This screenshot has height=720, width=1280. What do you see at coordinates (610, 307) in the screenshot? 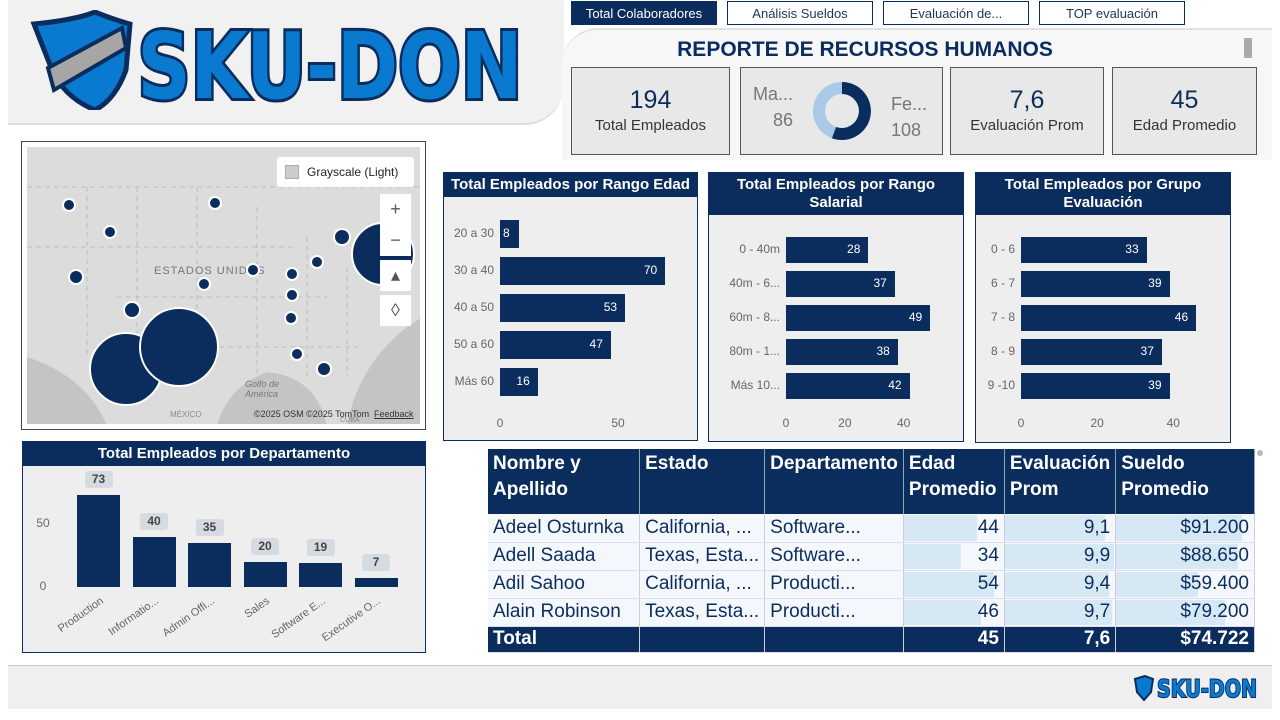
I see `data-label: 53` at bounding box center [610, 307].